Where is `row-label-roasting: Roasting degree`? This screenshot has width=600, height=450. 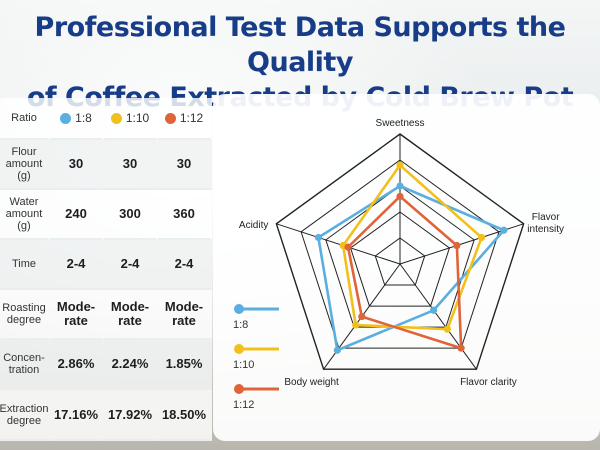
row-label-roasting: Roasting degree is located at coordinates (25, 315).